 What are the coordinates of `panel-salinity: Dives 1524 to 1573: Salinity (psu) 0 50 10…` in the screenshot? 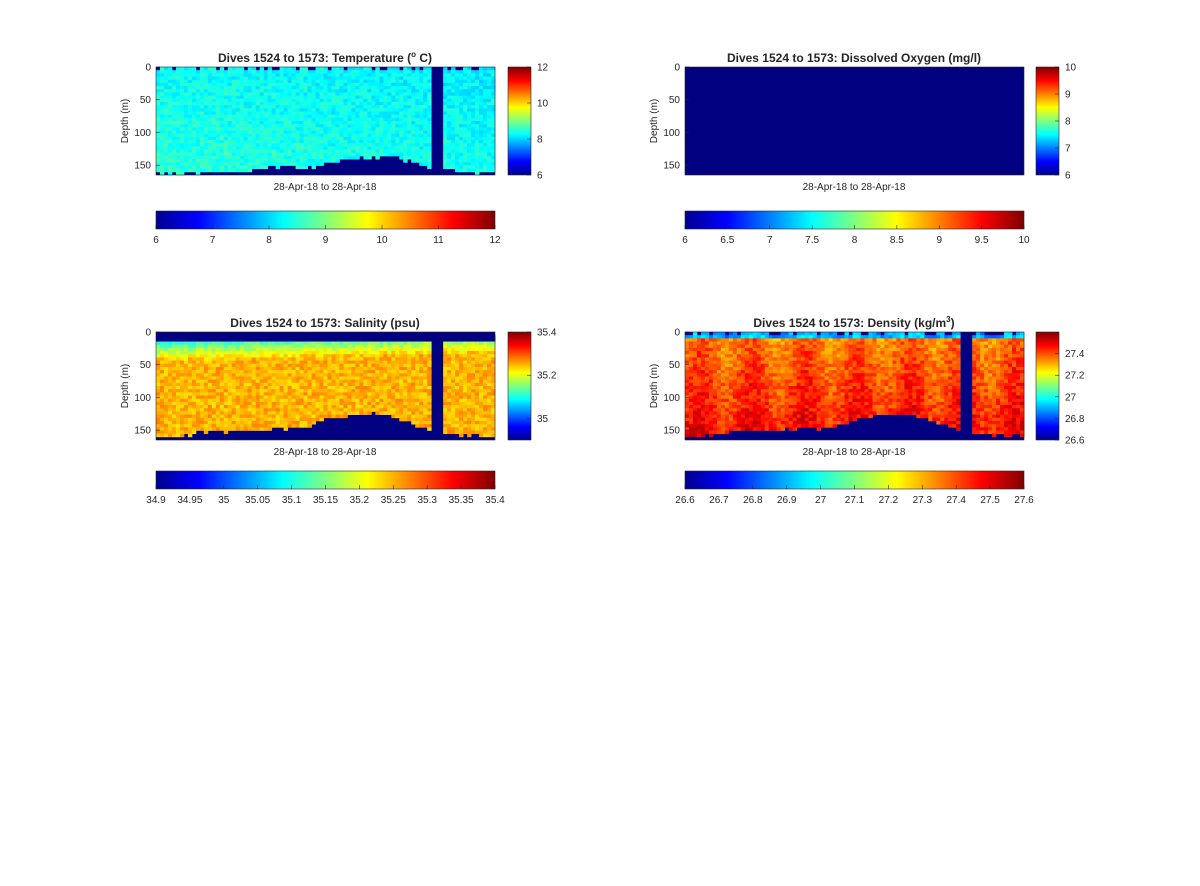 It's located at (338, 411).